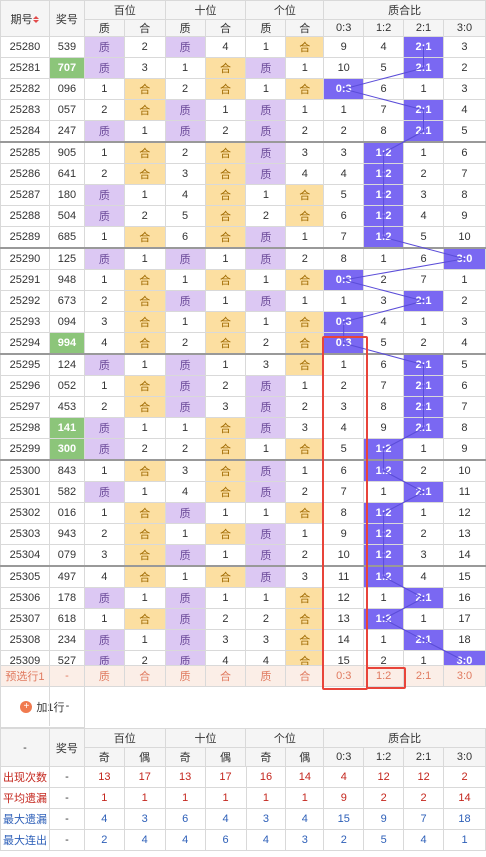 This screenshot has height=857, width=486. What do you see at coordinates (225, 131) in the screenshot?
I see `he-cell: 2` at bounding box center [225, 131].